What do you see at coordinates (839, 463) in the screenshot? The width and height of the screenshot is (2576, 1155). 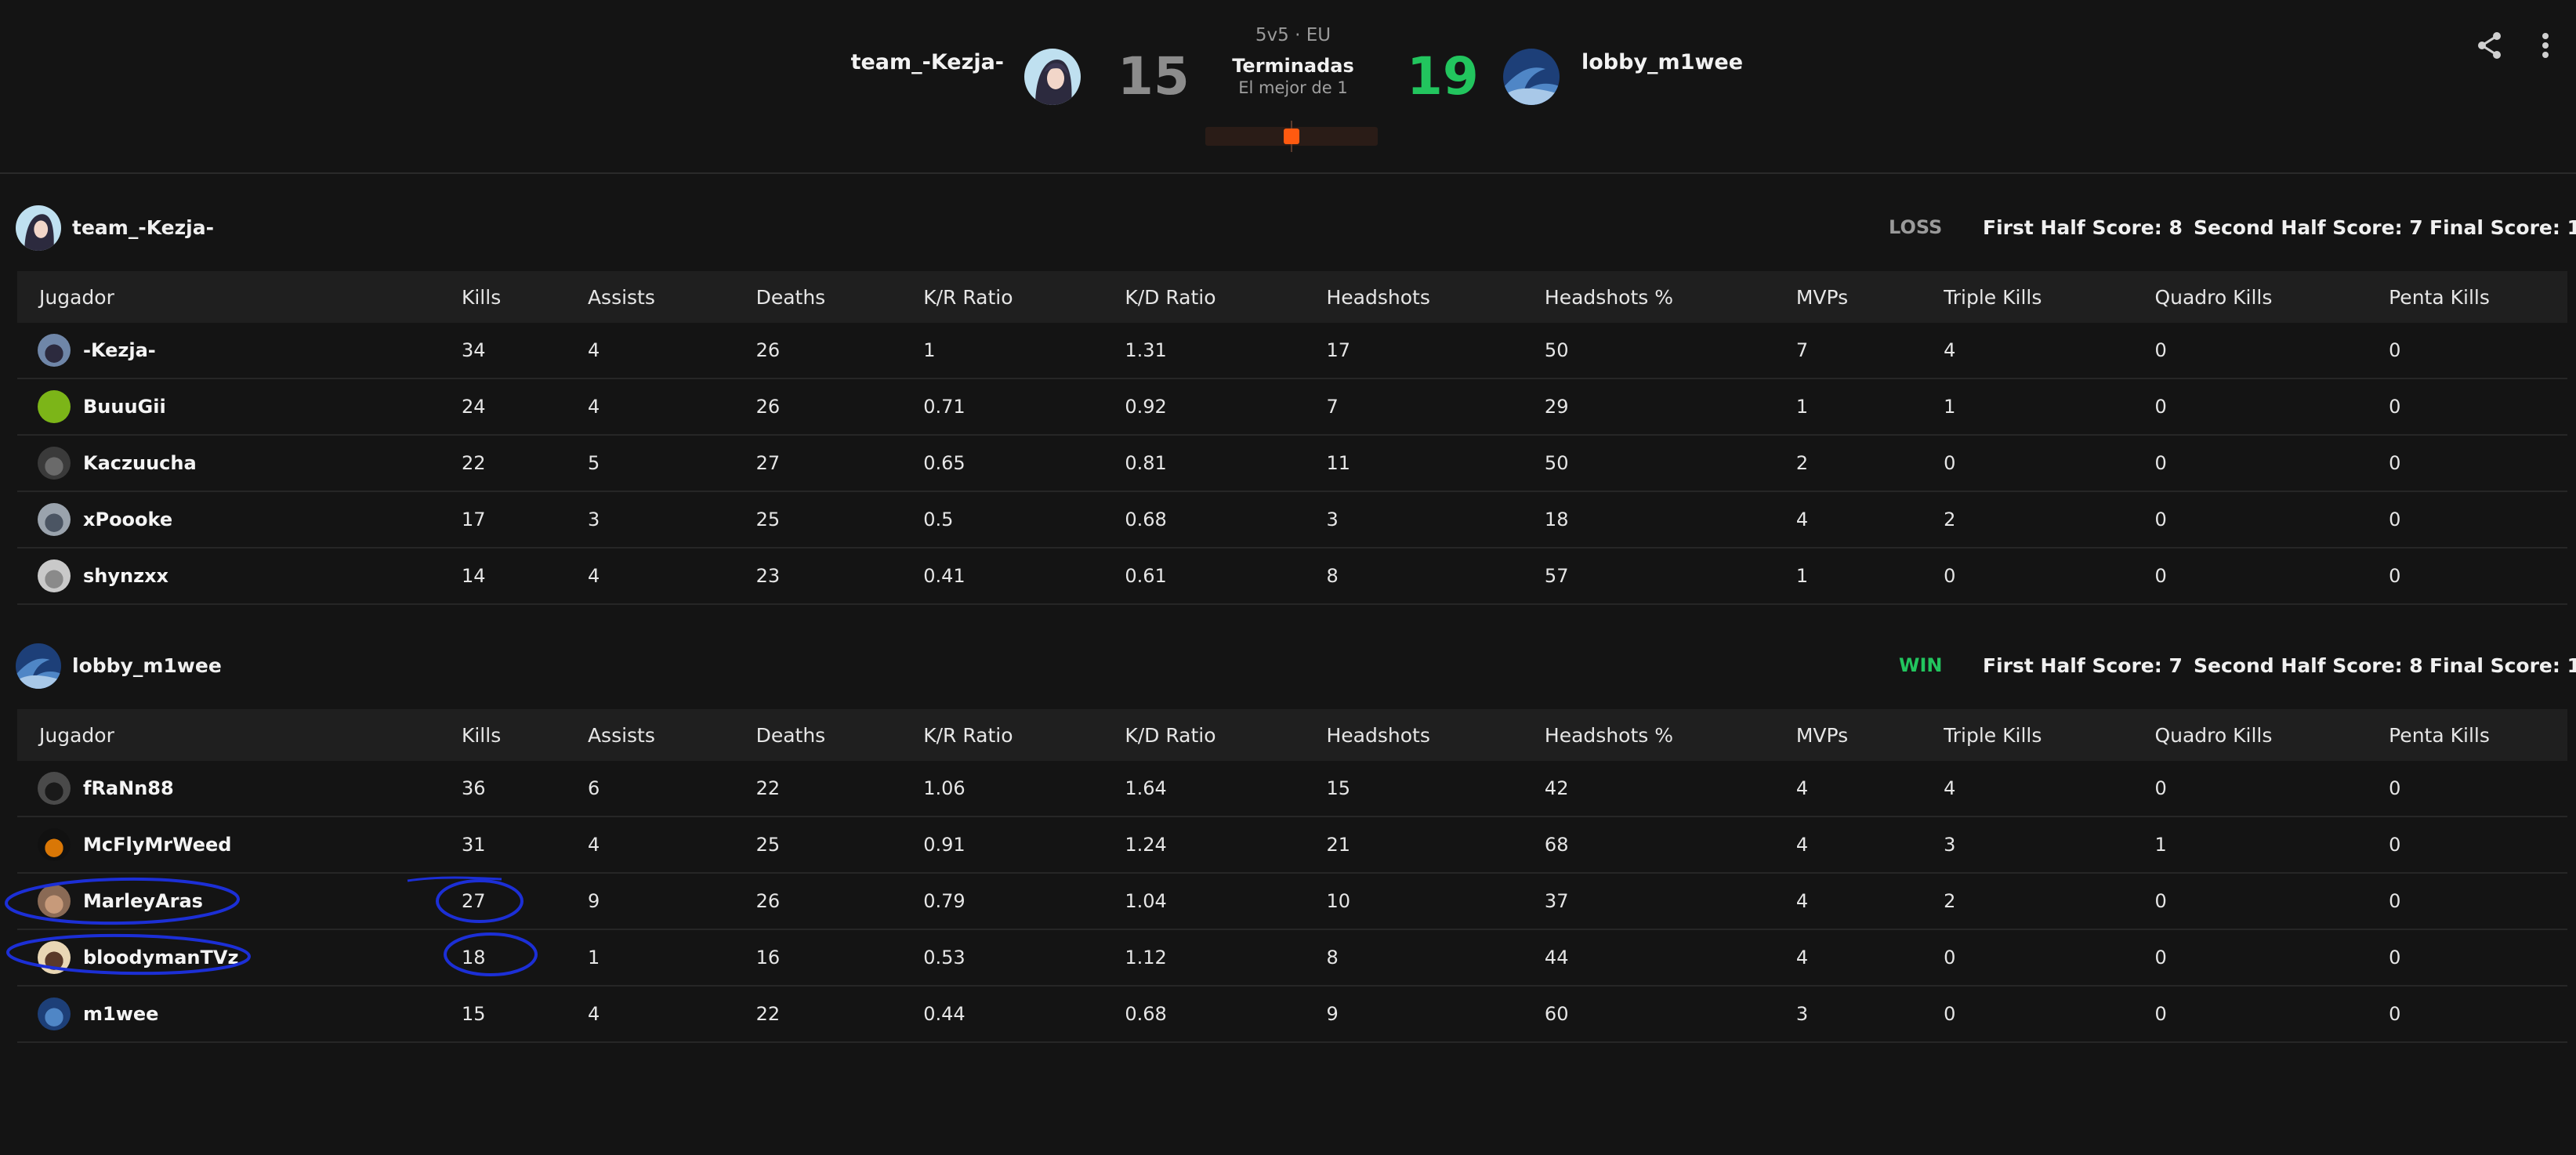 I see `stat-cell: 27` at bounding box center [839, 463].